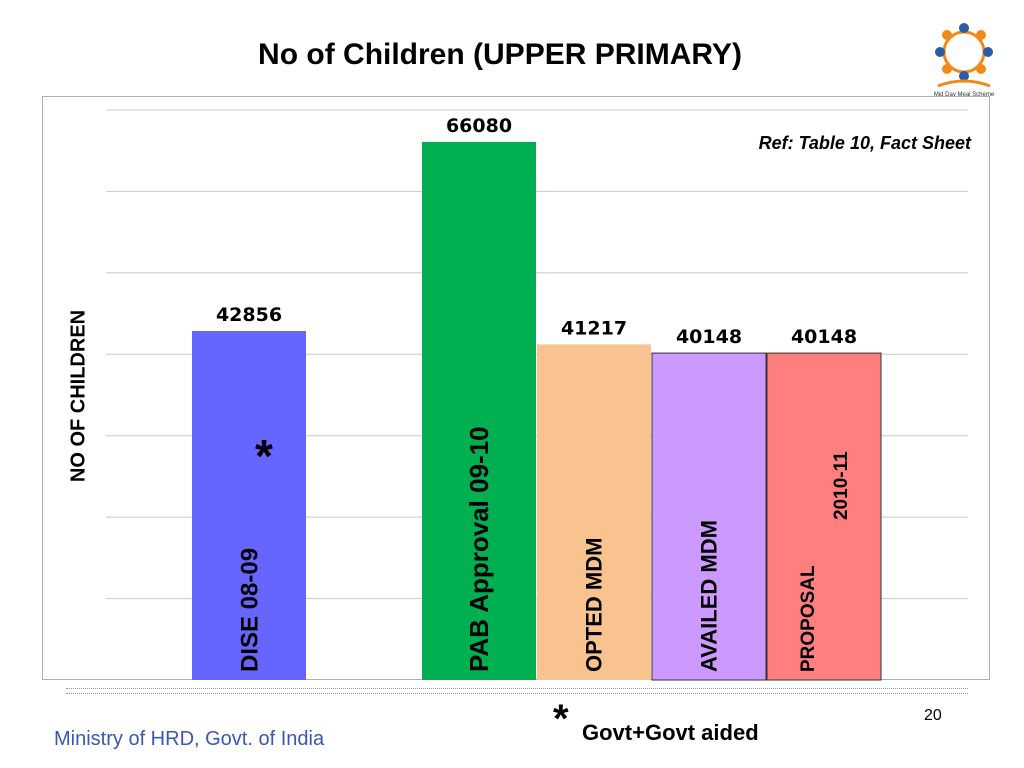  What do you see at coordinates (78, 396) in the screenshot?
I see `y-axis-label: NO OF CHILDREN` at bounding box center [78, 396].